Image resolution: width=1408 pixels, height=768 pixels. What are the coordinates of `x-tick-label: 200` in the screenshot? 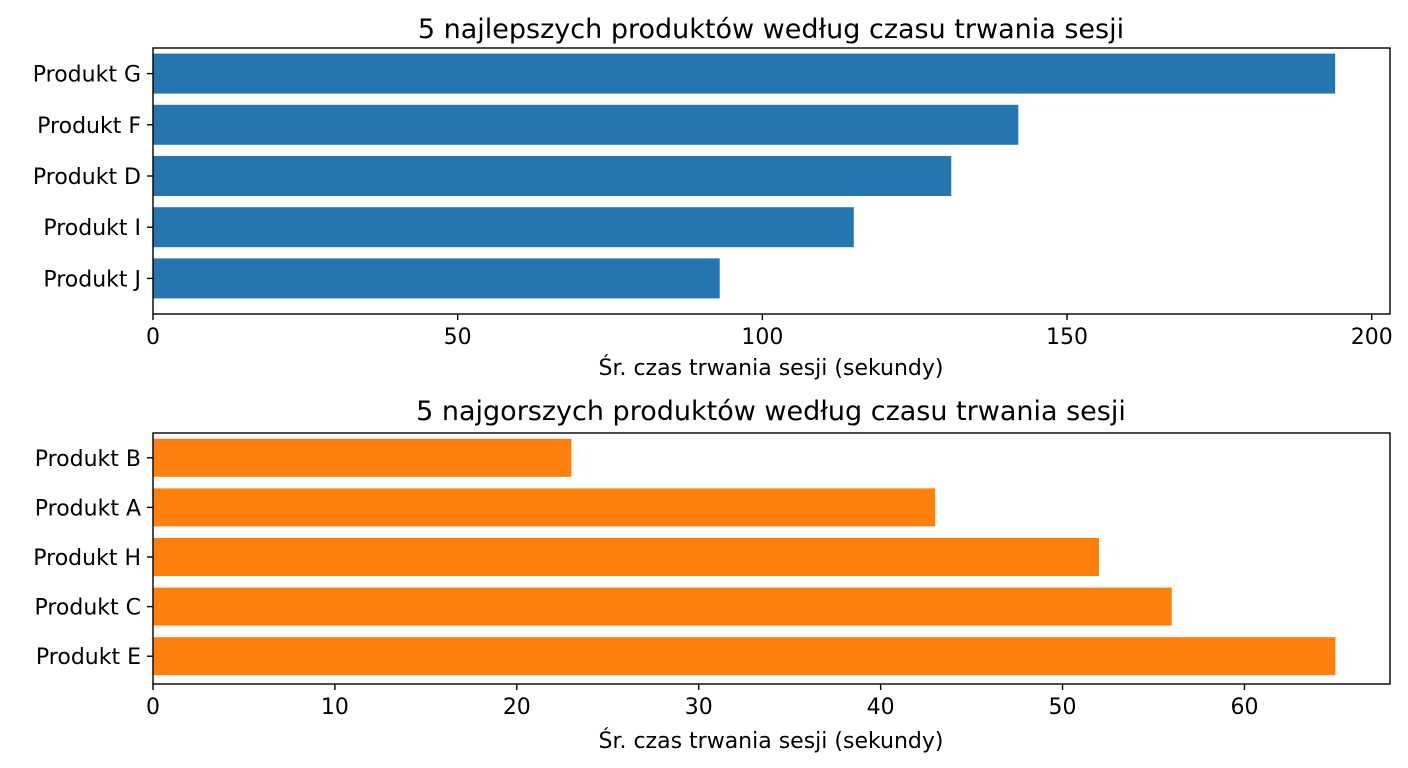 It's located at (1372, 337).